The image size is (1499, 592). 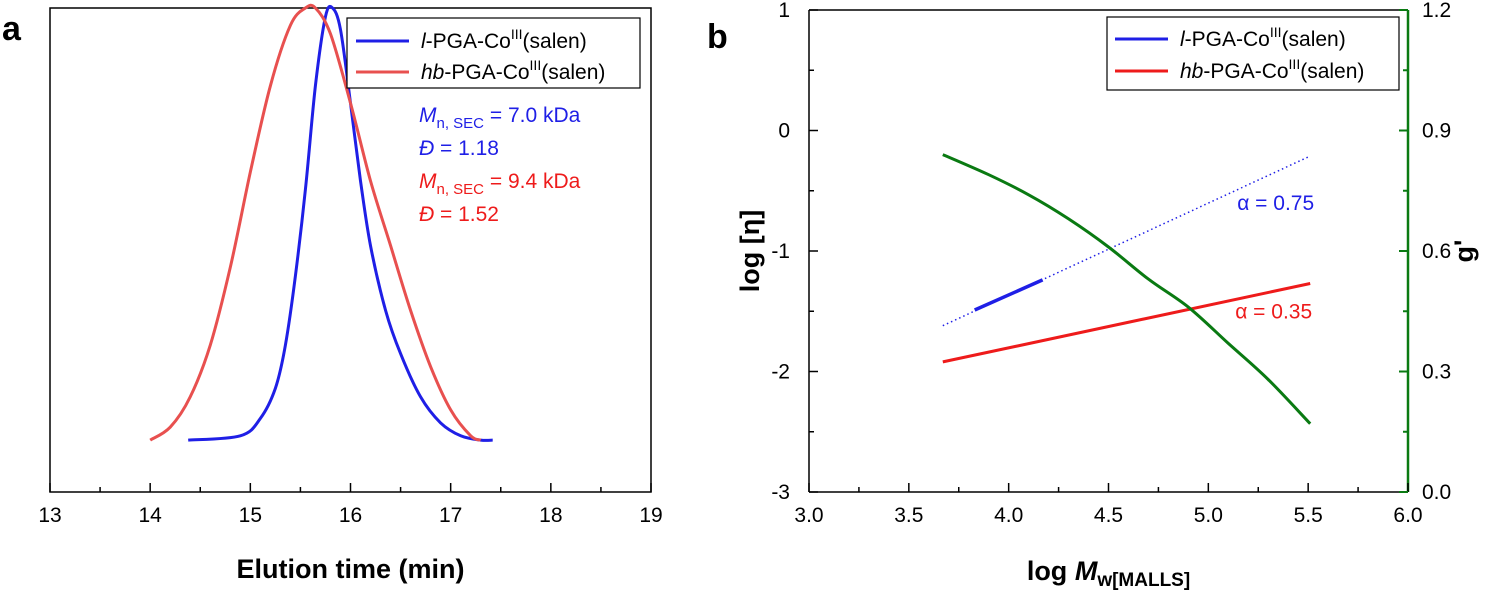 What do you see at coordinates (1126, 323) in the screenshot?
I see `hb-pga-line` at bounding box center [1126, 323].